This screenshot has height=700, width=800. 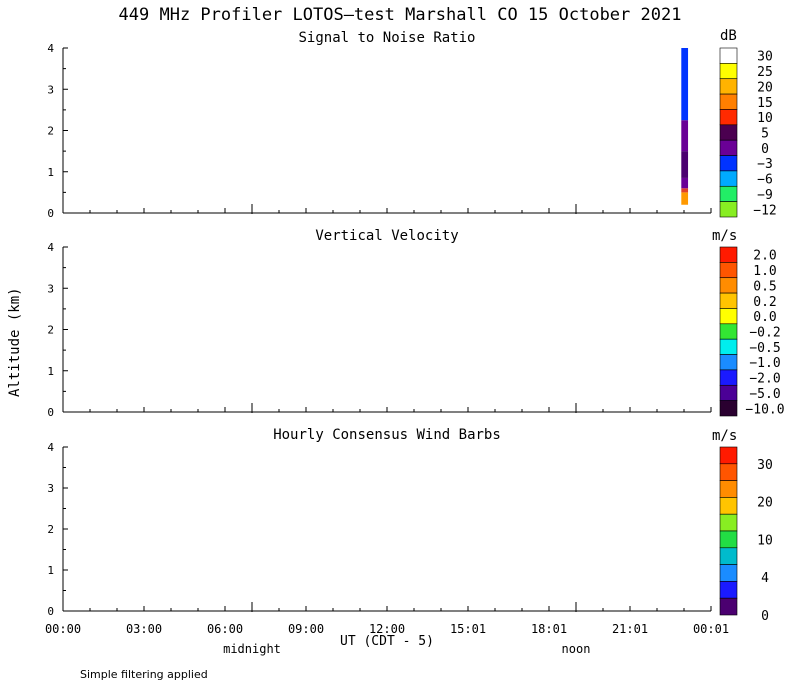 What do you see at coordinates (764, 409) in the screenshot?
I see `colorbar-label-1-10: −10.0` at bounding box center [764, 409].